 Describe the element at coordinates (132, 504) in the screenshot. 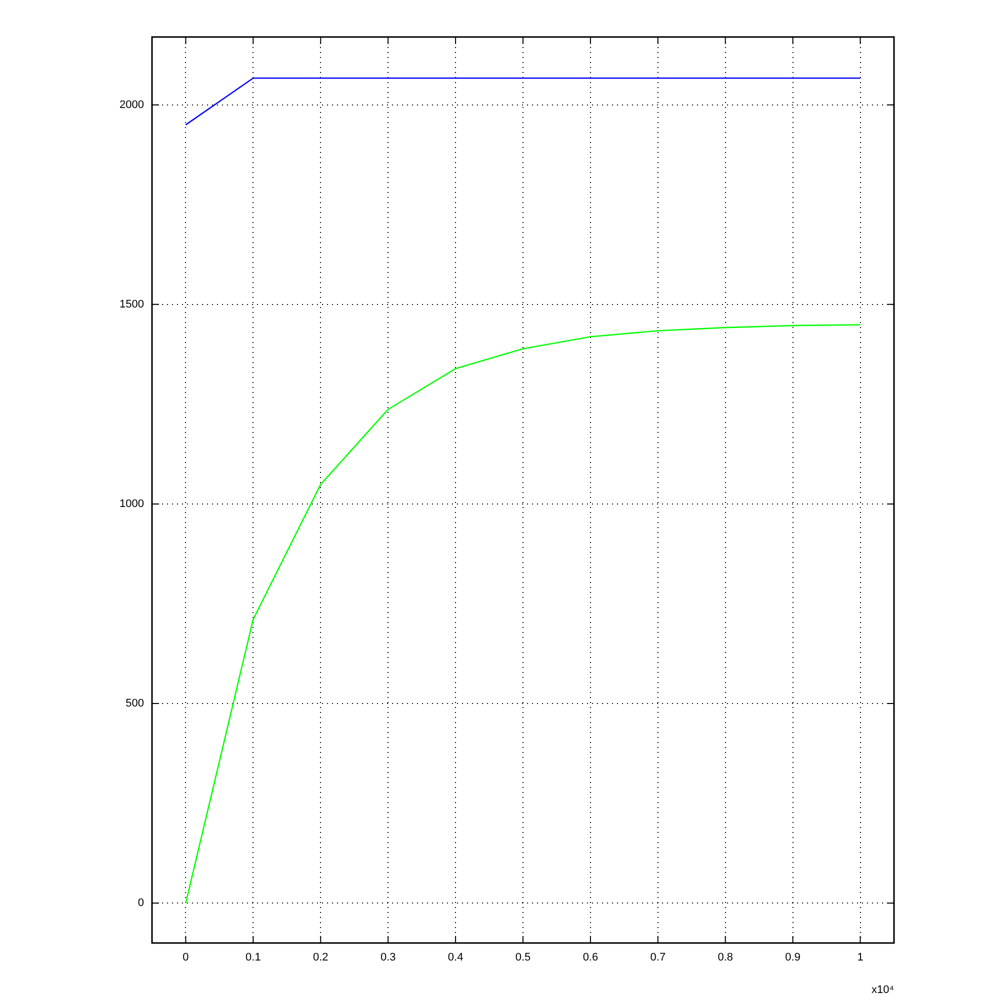

I see `y-tick-label: 1000` at that location.